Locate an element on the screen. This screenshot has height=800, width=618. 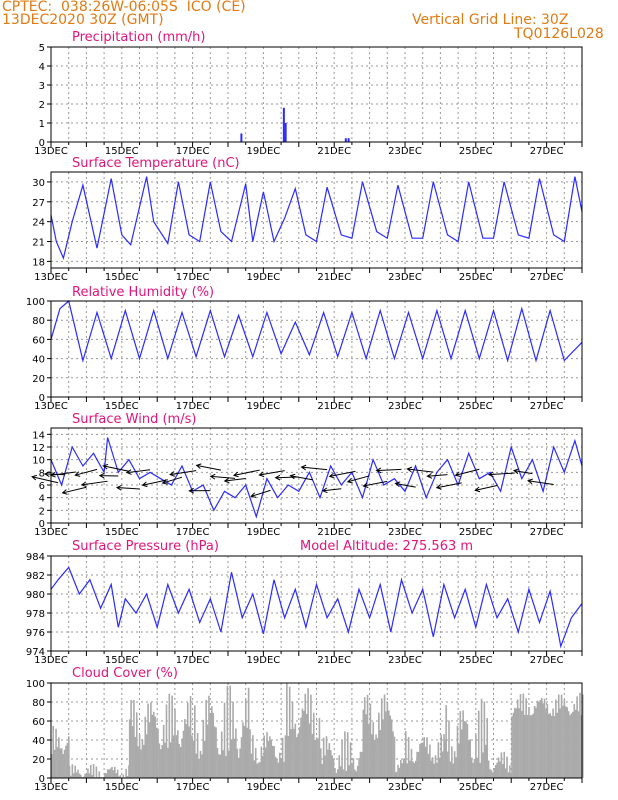
y-tick-label: 976 is located at coordinates (35, 633).